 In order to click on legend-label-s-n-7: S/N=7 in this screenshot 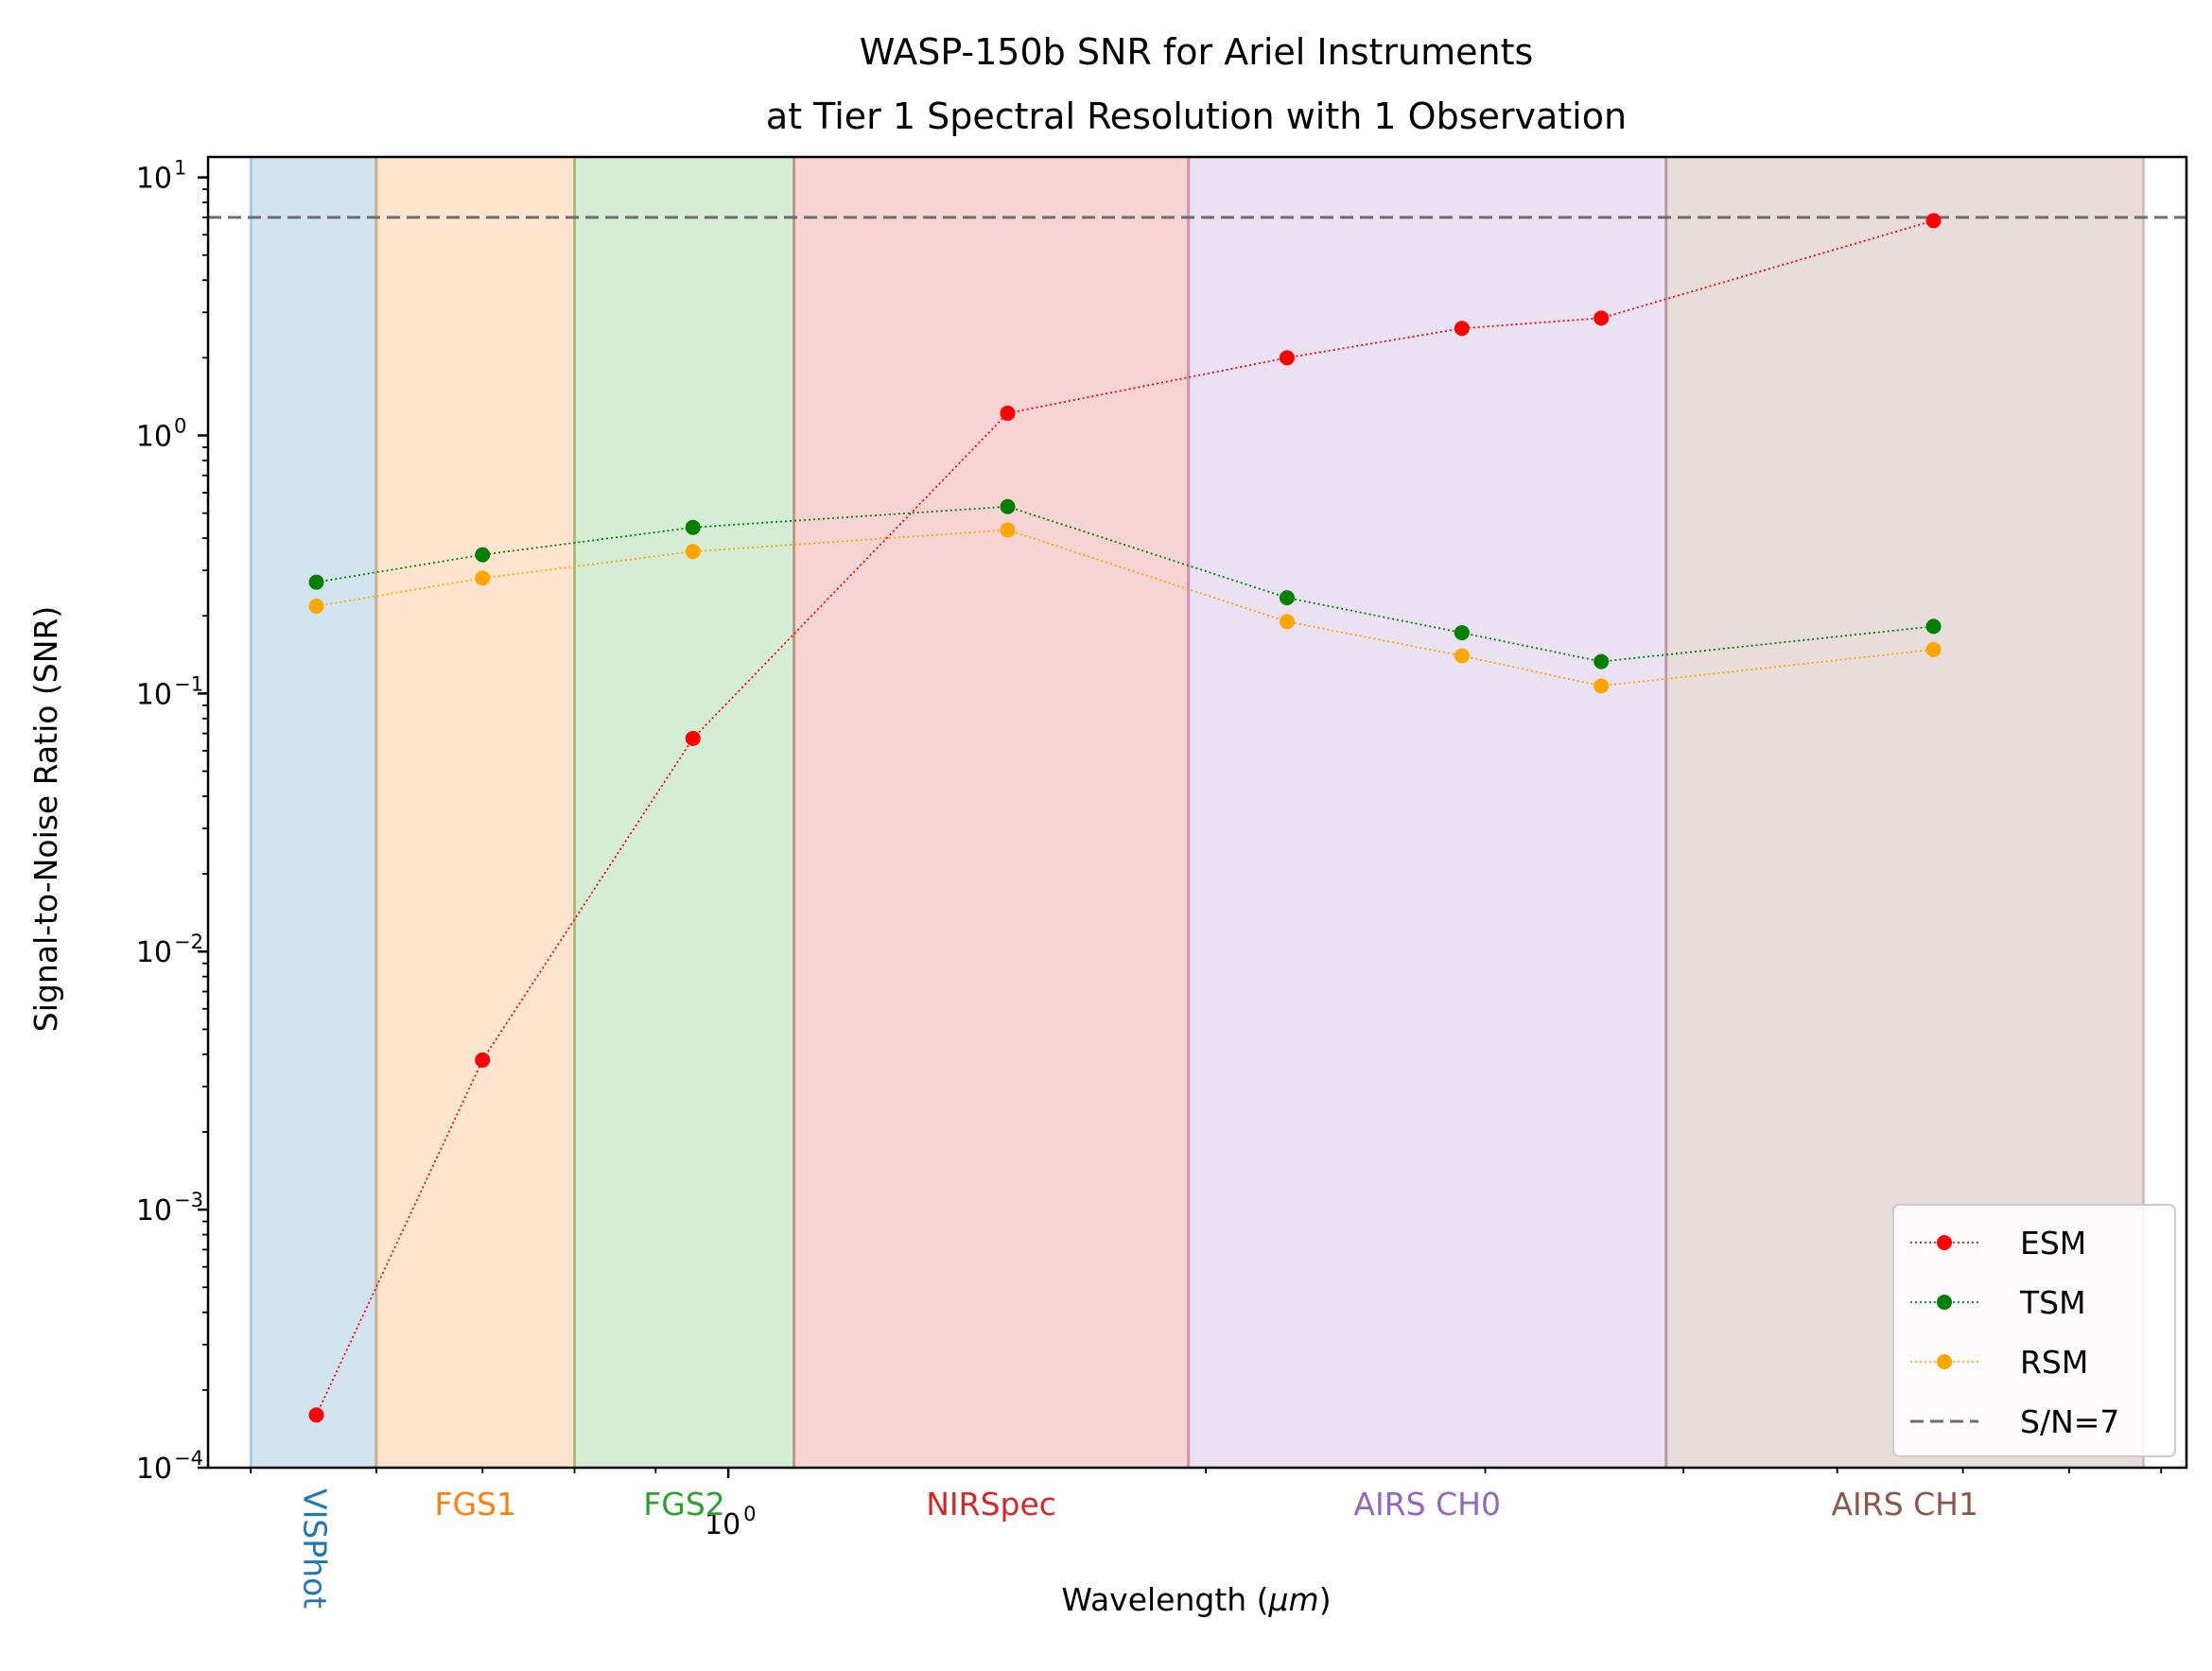, I will do `click(2069, 1421)`.